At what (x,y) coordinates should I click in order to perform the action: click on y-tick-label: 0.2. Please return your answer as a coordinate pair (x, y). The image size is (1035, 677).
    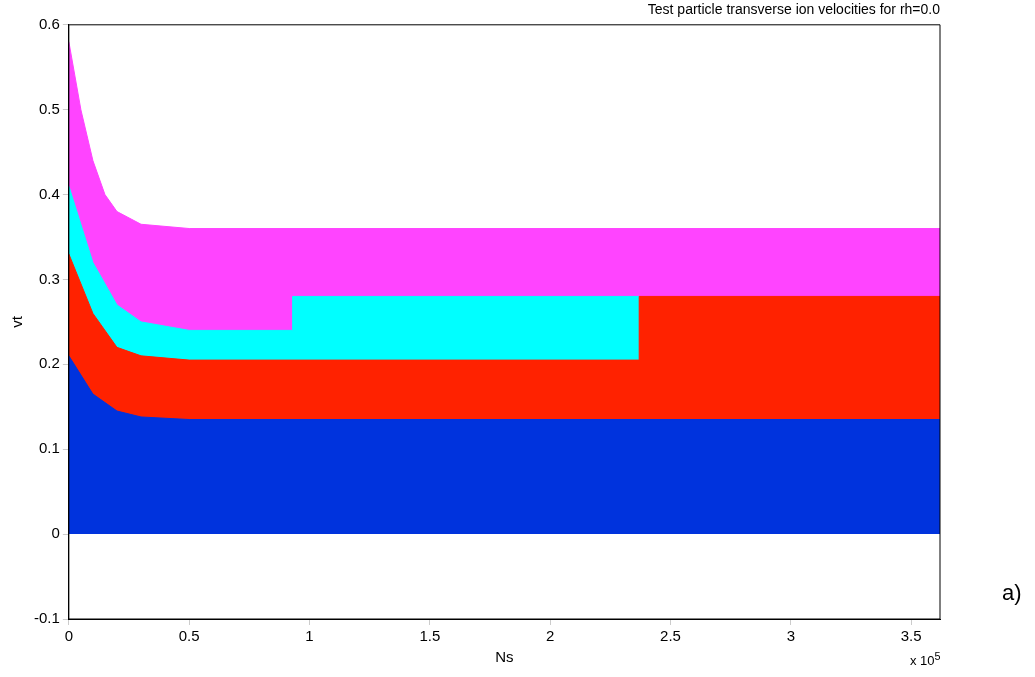
    Looking at the image, I should click on (49, 363).